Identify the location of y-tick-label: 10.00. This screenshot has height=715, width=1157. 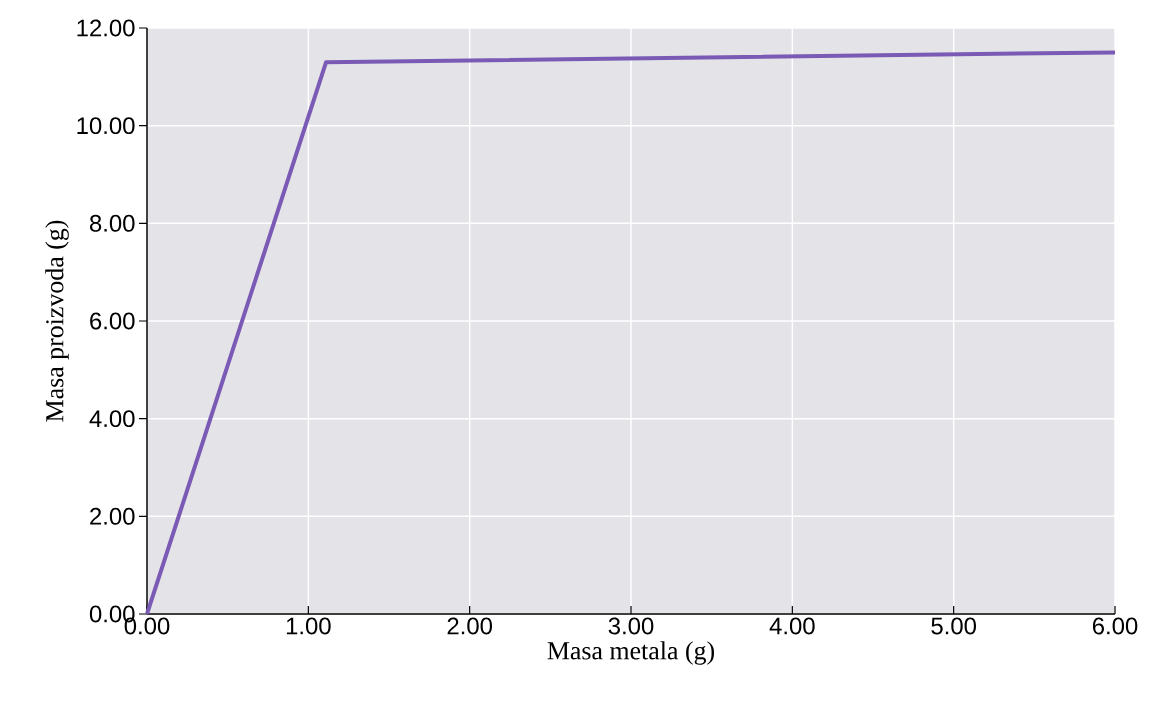
(106, 126).